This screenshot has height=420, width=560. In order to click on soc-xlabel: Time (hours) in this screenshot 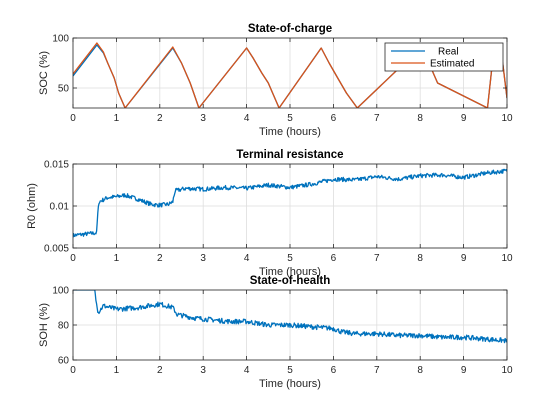, I will do `click(290, 132)`.